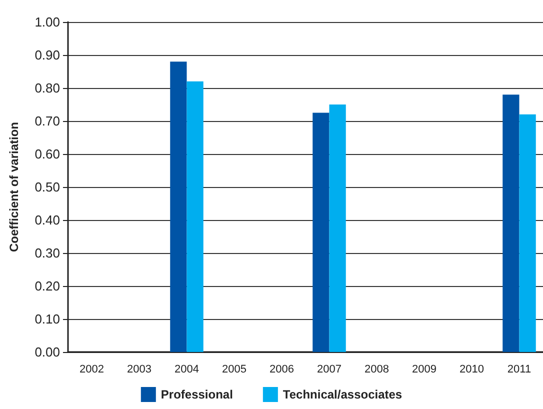 This screenshot has height=409, width=543. What do you see at coordinates (47, 55) in the screenshot?
I see `y-tick-label: 0.90` at bounding box center [47, 55].